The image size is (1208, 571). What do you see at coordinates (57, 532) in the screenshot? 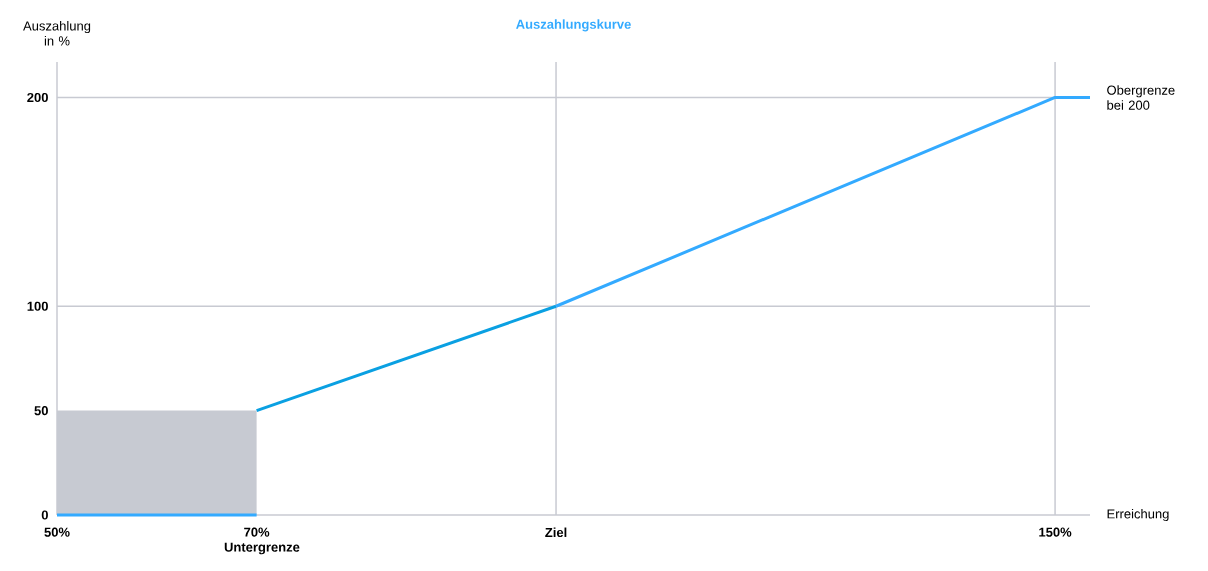
I see `x-tick-label: 50%` at bounding box center [57, 532].